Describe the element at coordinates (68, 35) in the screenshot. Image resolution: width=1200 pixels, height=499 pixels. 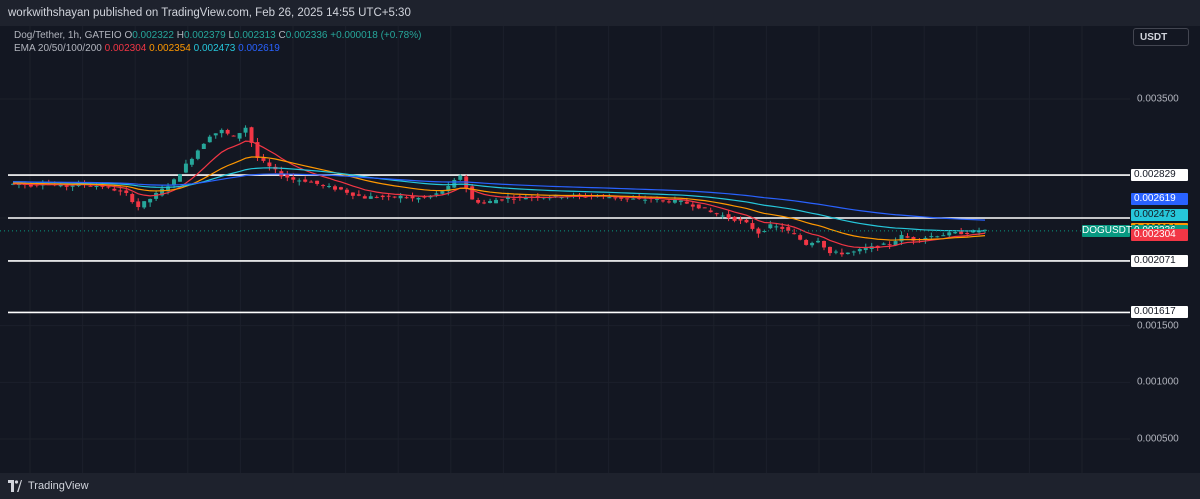
I see `symbol-name: Dog/Tether, 1h, GATEIO` at that location.